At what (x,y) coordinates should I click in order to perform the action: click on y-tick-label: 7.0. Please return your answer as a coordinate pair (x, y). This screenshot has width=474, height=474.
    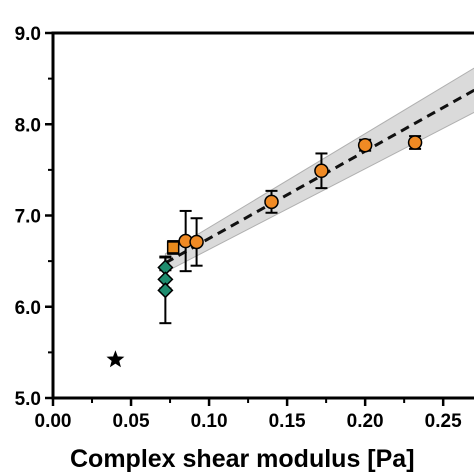
    Looking at the image, I should click on (28, 217).